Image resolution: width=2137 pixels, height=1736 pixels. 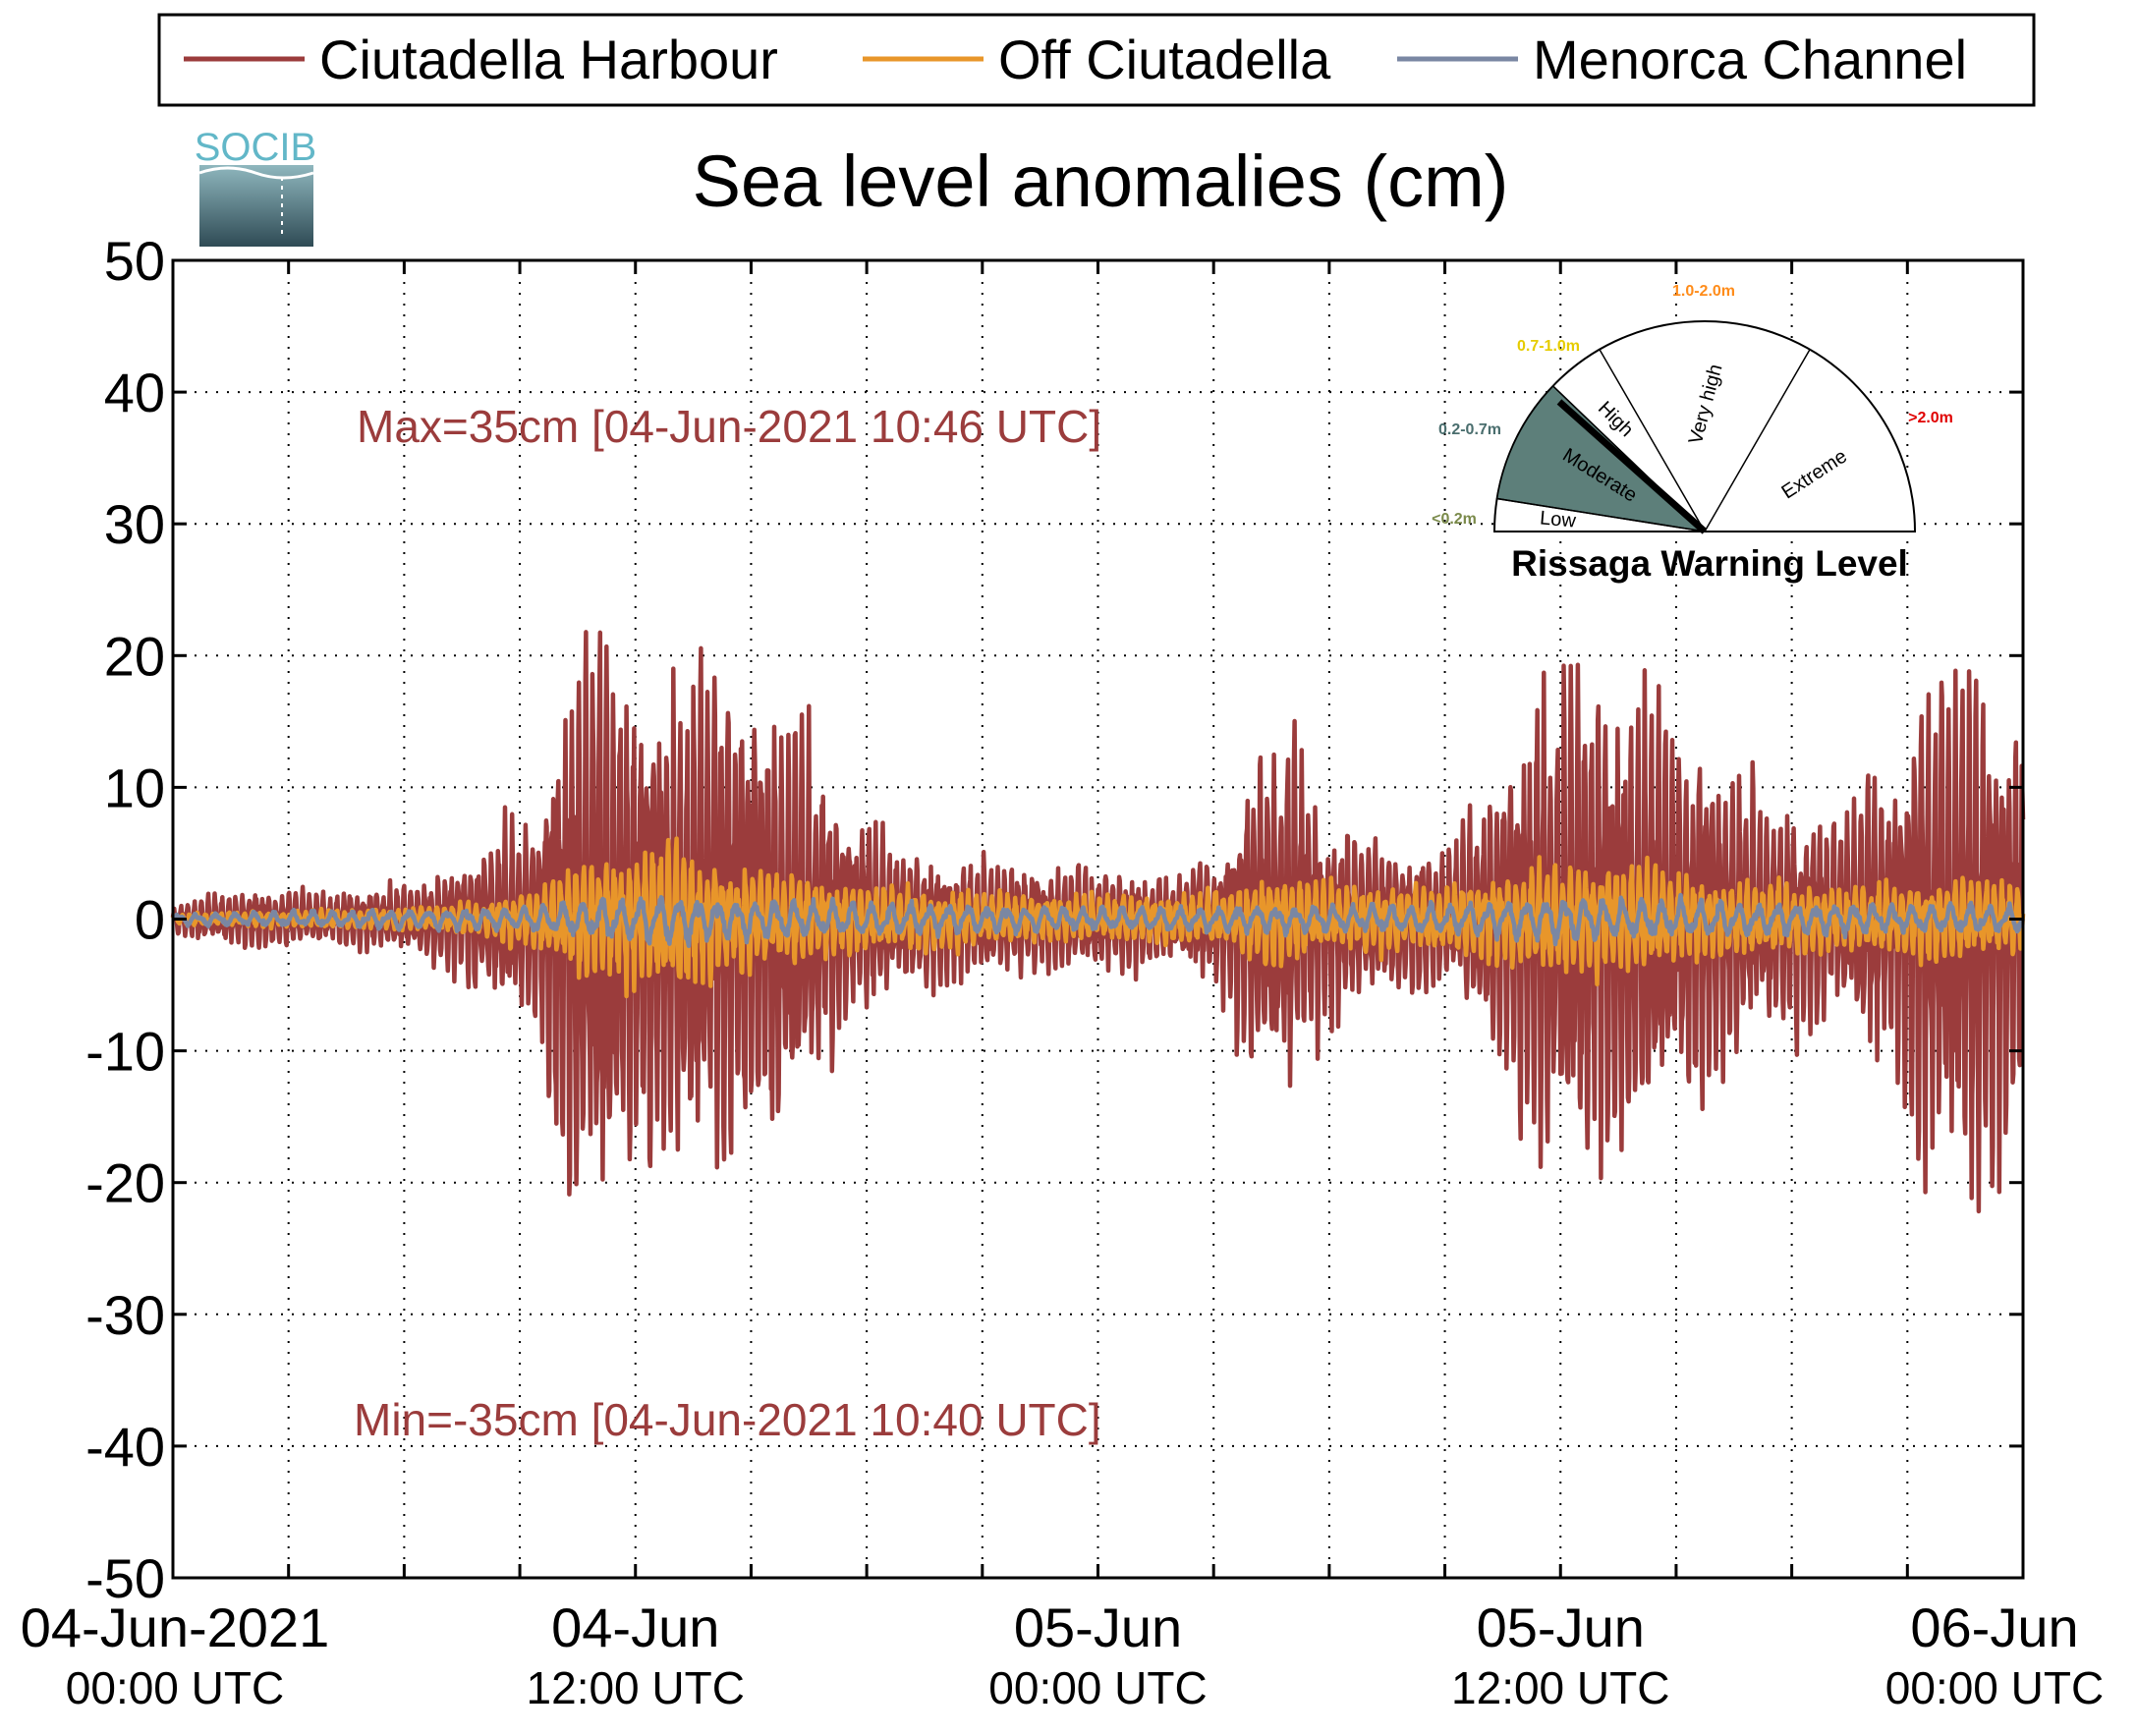 I want to click on gauge-range-moderate: 0.2-0.7m, so click(x=1469, y=429).